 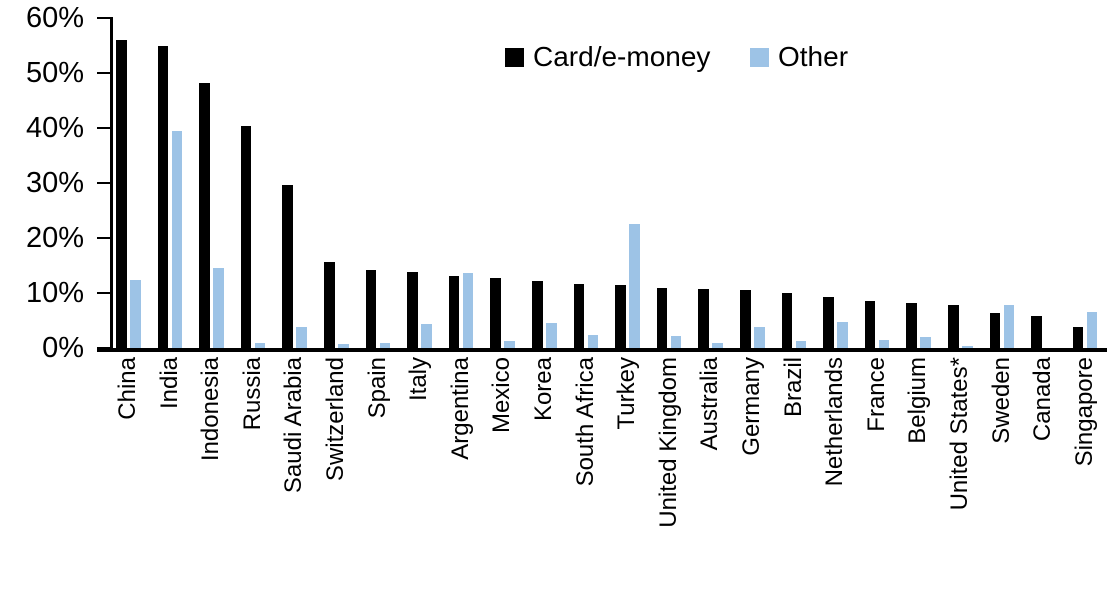 What do you see at coordinates (54, 73) in the screenshot?
I see `y-axis-label-50: 50%` at bounding box center [54, 73].